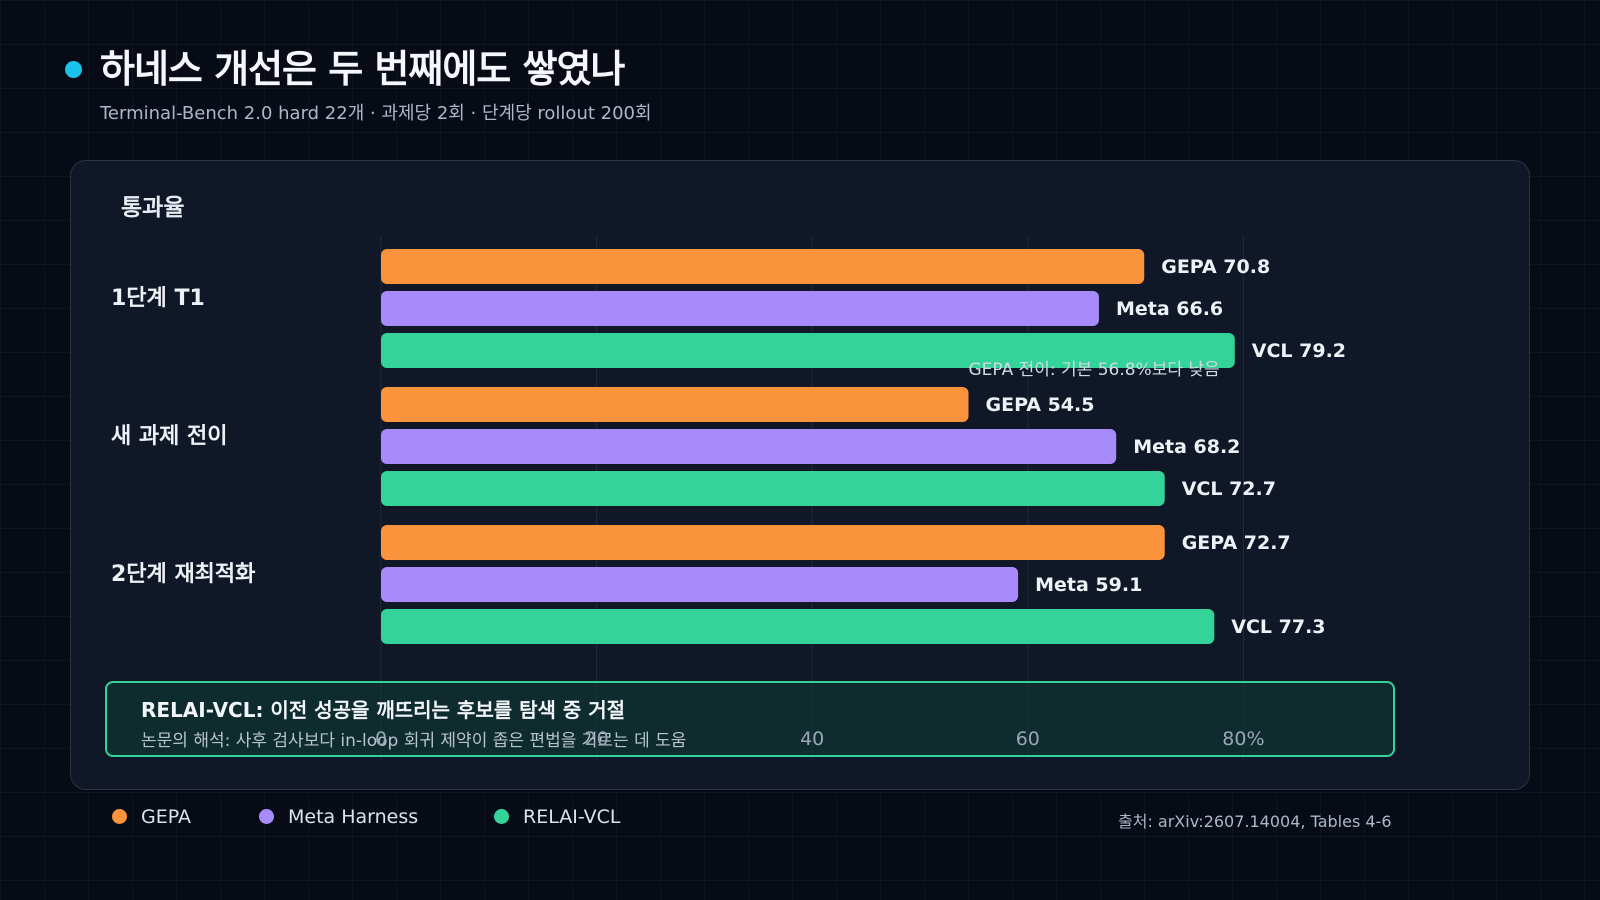 This screenshot has width=1600, height=900. What do you see at coordinates (383, 710) in the screenshot?
I see `insight-title: RELAI-VCL: 이전 성공을 깨뜨리는 후보를 탐색 중 거절` at bounding box center [383, 710].